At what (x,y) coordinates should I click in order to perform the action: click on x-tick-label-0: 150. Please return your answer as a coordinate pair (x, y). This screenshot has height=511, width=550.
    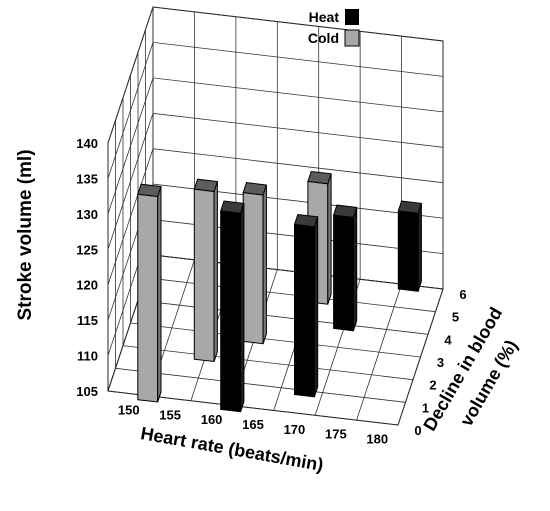
    Looking at the image, I should click on (129, 409).